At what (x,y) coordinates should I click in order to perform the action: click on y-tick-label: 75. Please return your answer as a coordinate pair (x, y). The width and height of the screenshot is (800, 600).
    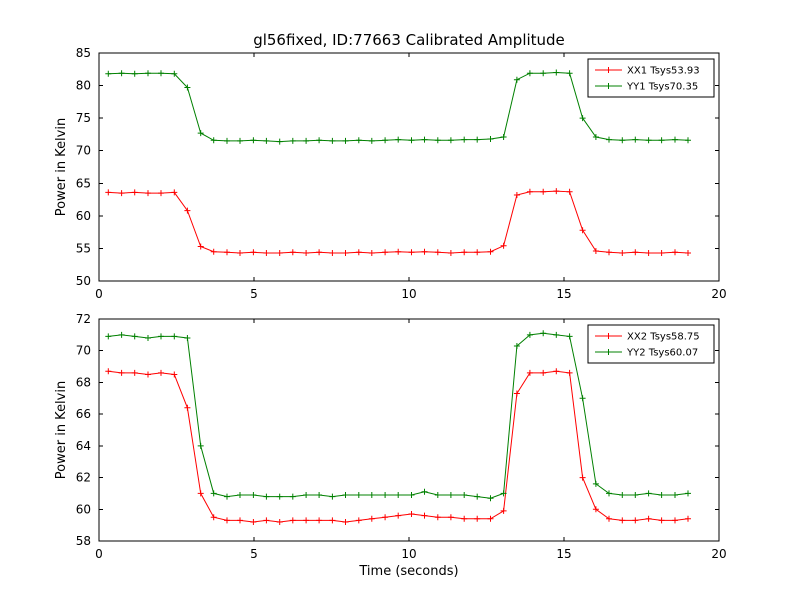
    Looking at the image, I should click on (83, 118).